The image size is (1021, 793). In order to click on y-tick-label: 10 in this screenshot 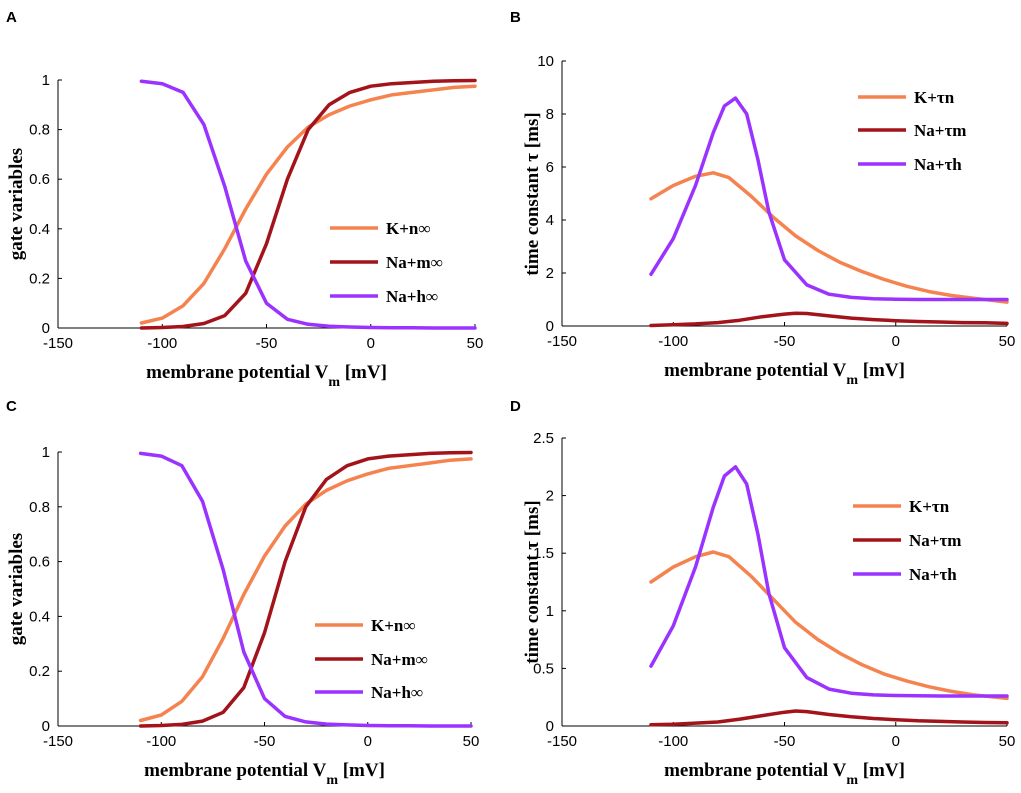, I will do `click(545, 61)`.